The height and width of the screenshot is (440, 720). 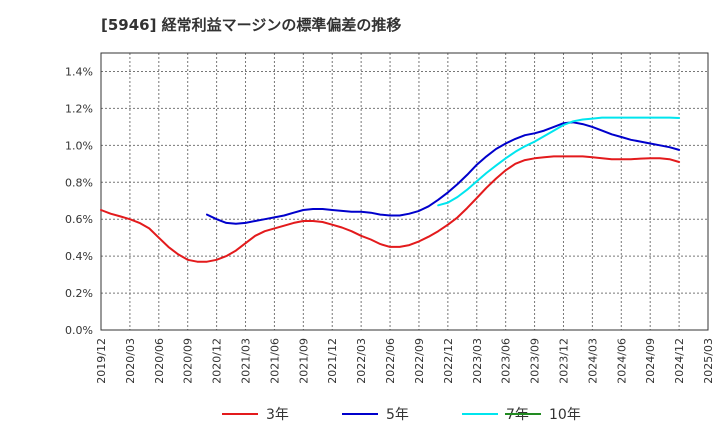 I want to click on x-tick-label: 2024/12, so click(x=679, y=361).